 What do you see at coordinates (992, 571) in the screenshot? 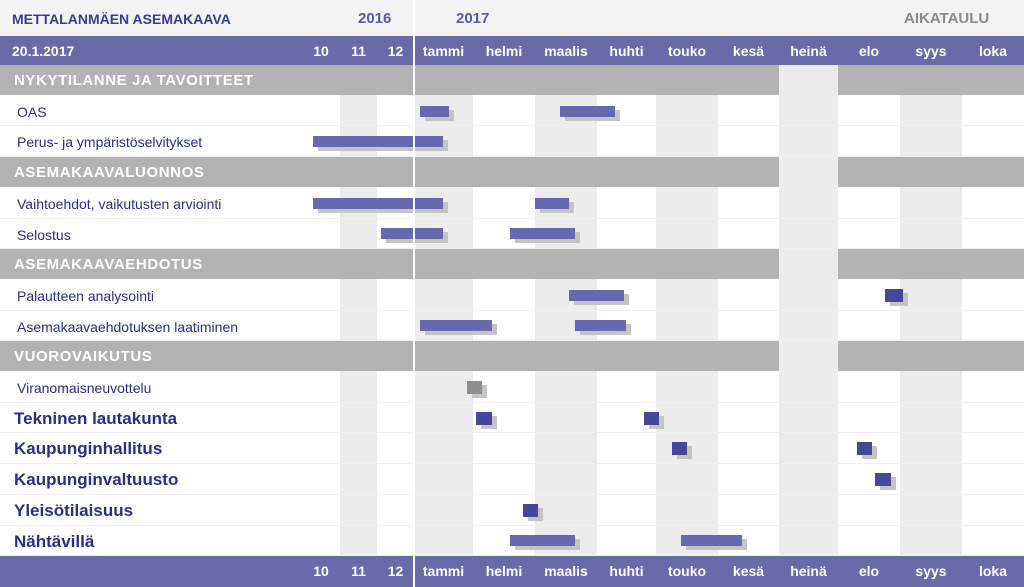
I see `month-label-bottom: loka` at bounding box center [992, 571].